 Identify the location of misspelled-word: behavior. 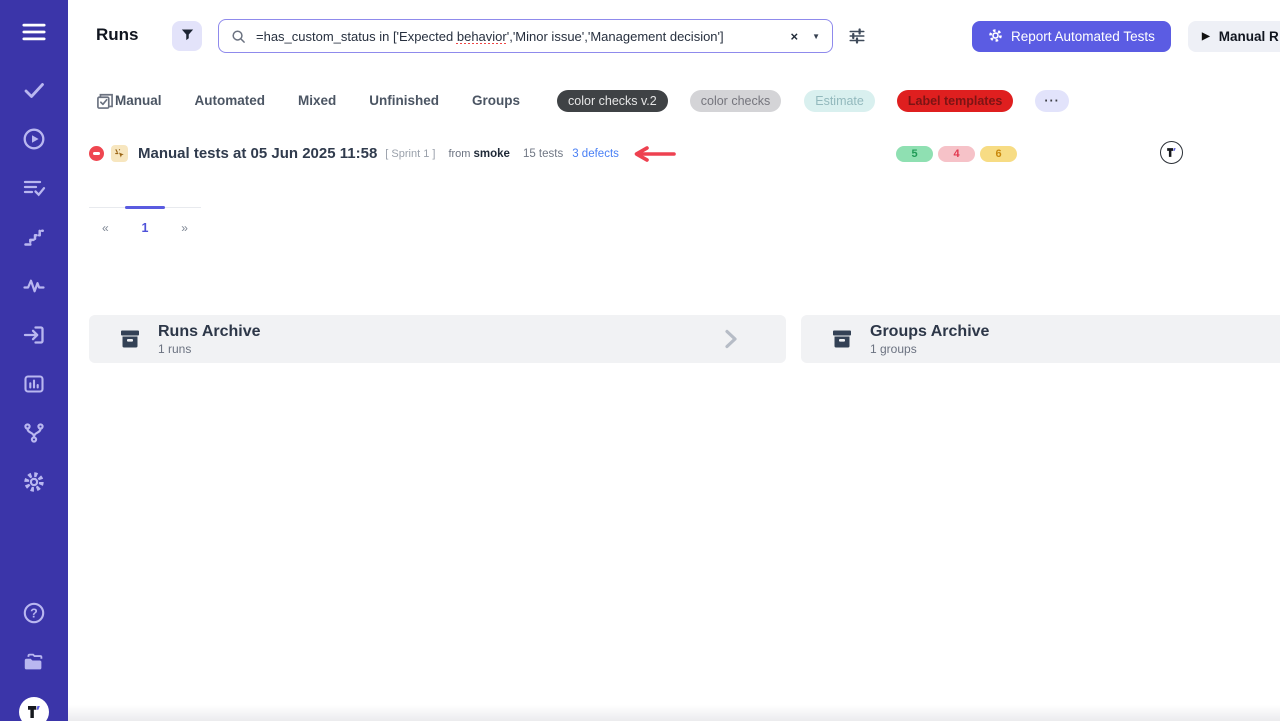
(481, 36).